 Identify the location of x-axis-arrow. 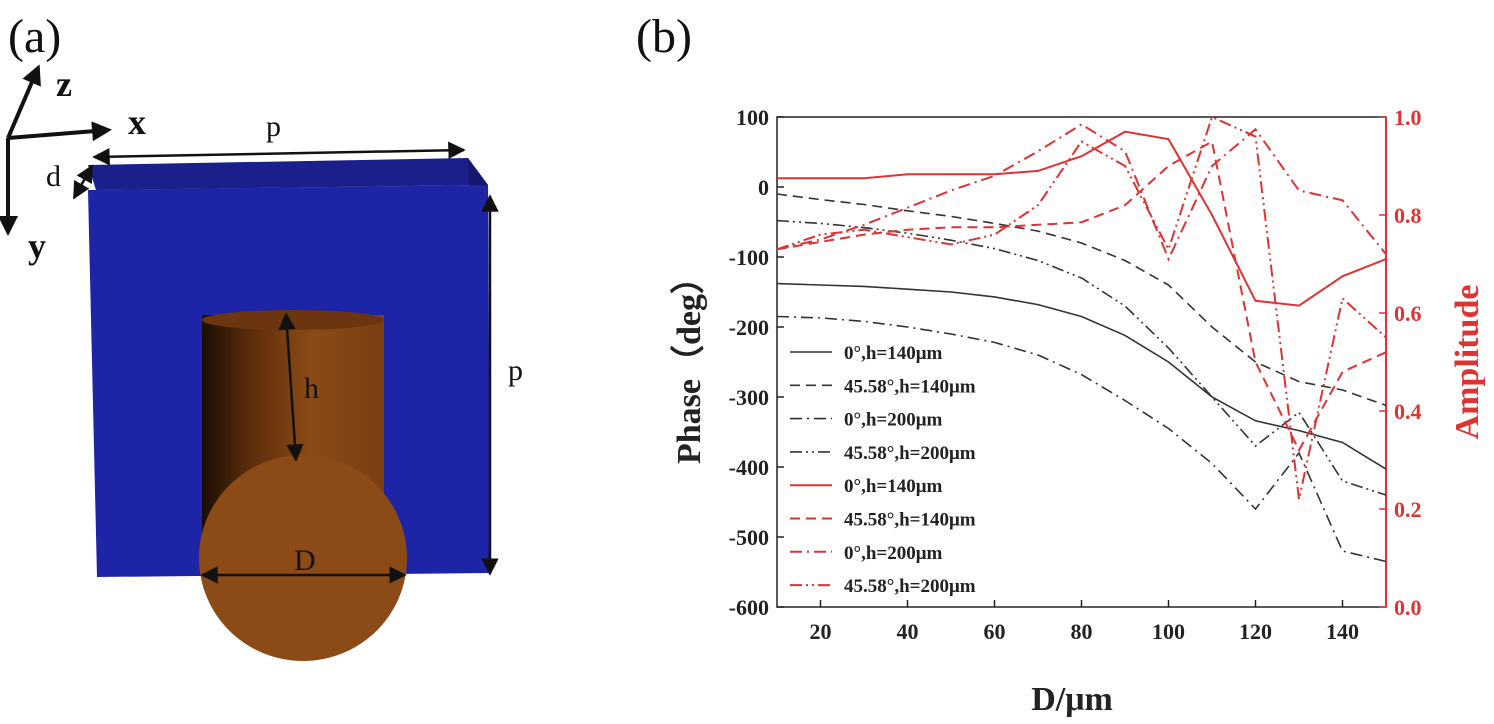
(59, 131).